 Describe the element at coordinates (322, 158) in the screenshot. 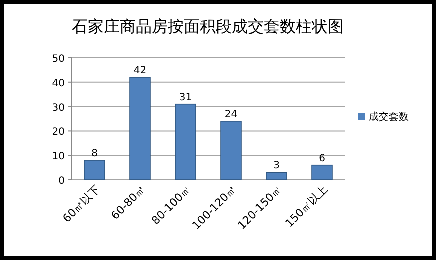

I see `data-label: 6` at that location.